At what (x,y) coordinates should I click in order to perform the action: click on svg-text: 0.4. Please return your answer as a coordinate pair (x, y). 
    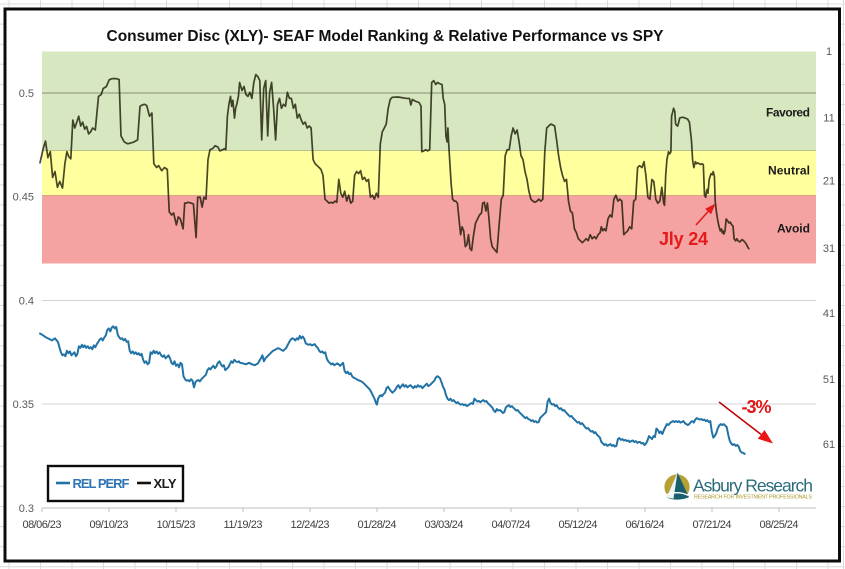
    Looking at the image, I should click on (26, 302).